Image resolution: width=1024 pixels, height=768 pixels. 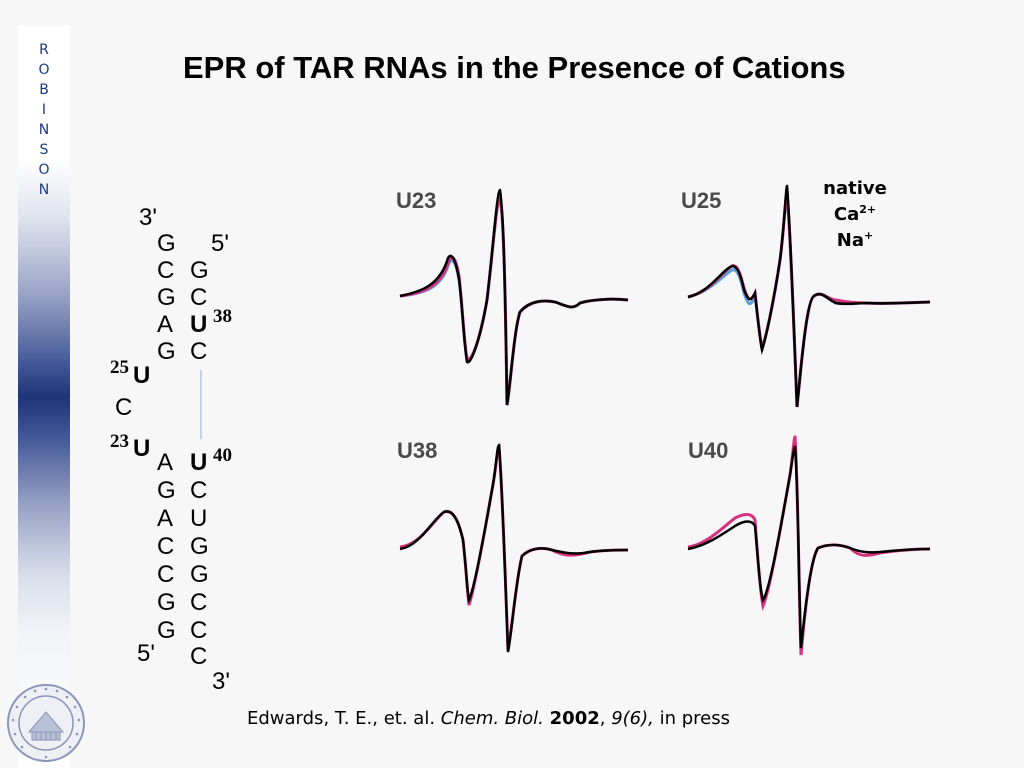 I want to click on legend: native Ca2+ Na+, so click(x=855, y=215).